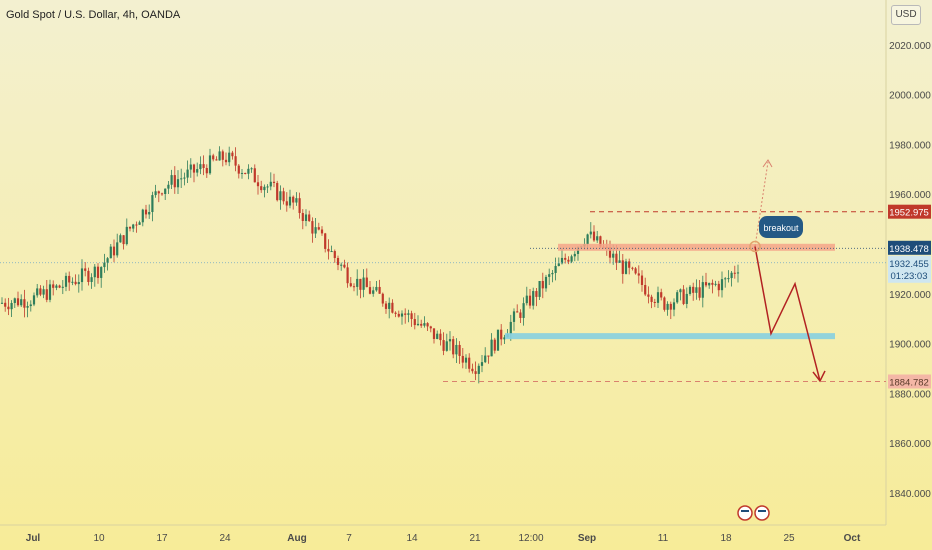 Image resolution: width=932 pixels, height=550 pixels. What do you see at coordinates (910, 145) in the screenshot?
I see `price-tick-label: 1980.000` at bounding box center [910, 145].